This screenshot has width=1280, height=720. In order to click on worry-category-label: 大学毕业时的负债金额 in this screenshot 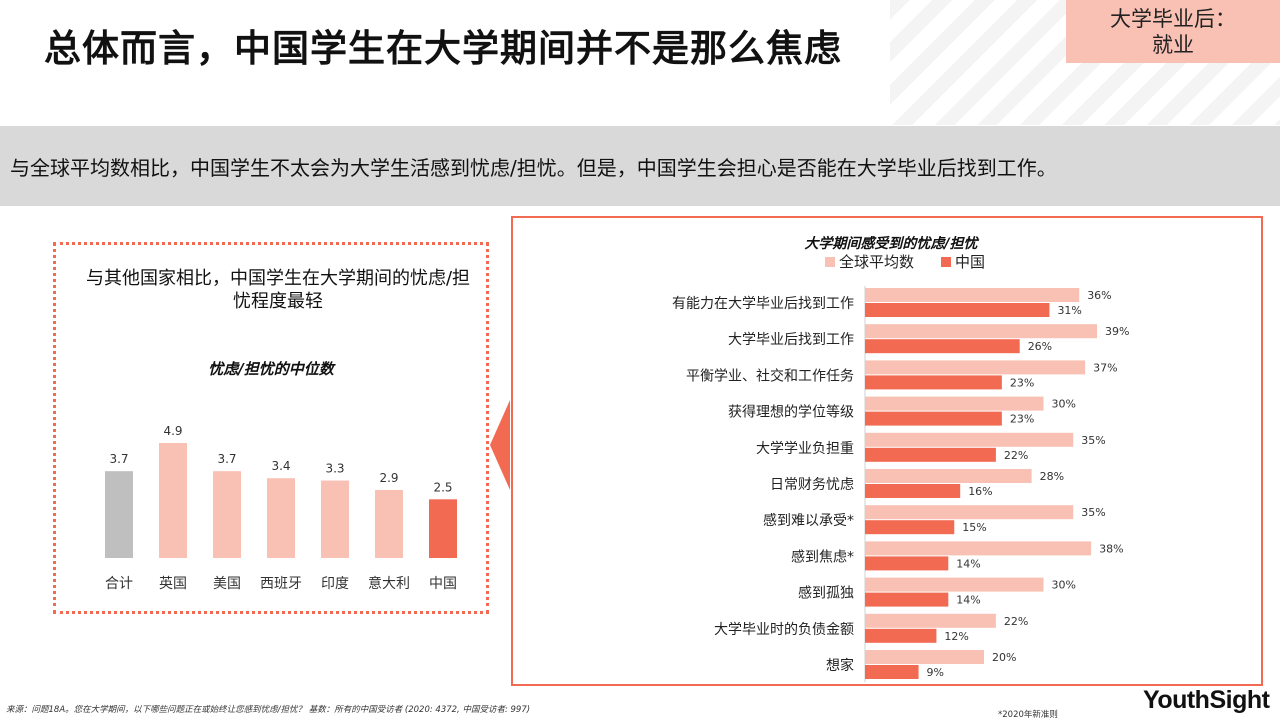, I will do `click(784, 630)`.